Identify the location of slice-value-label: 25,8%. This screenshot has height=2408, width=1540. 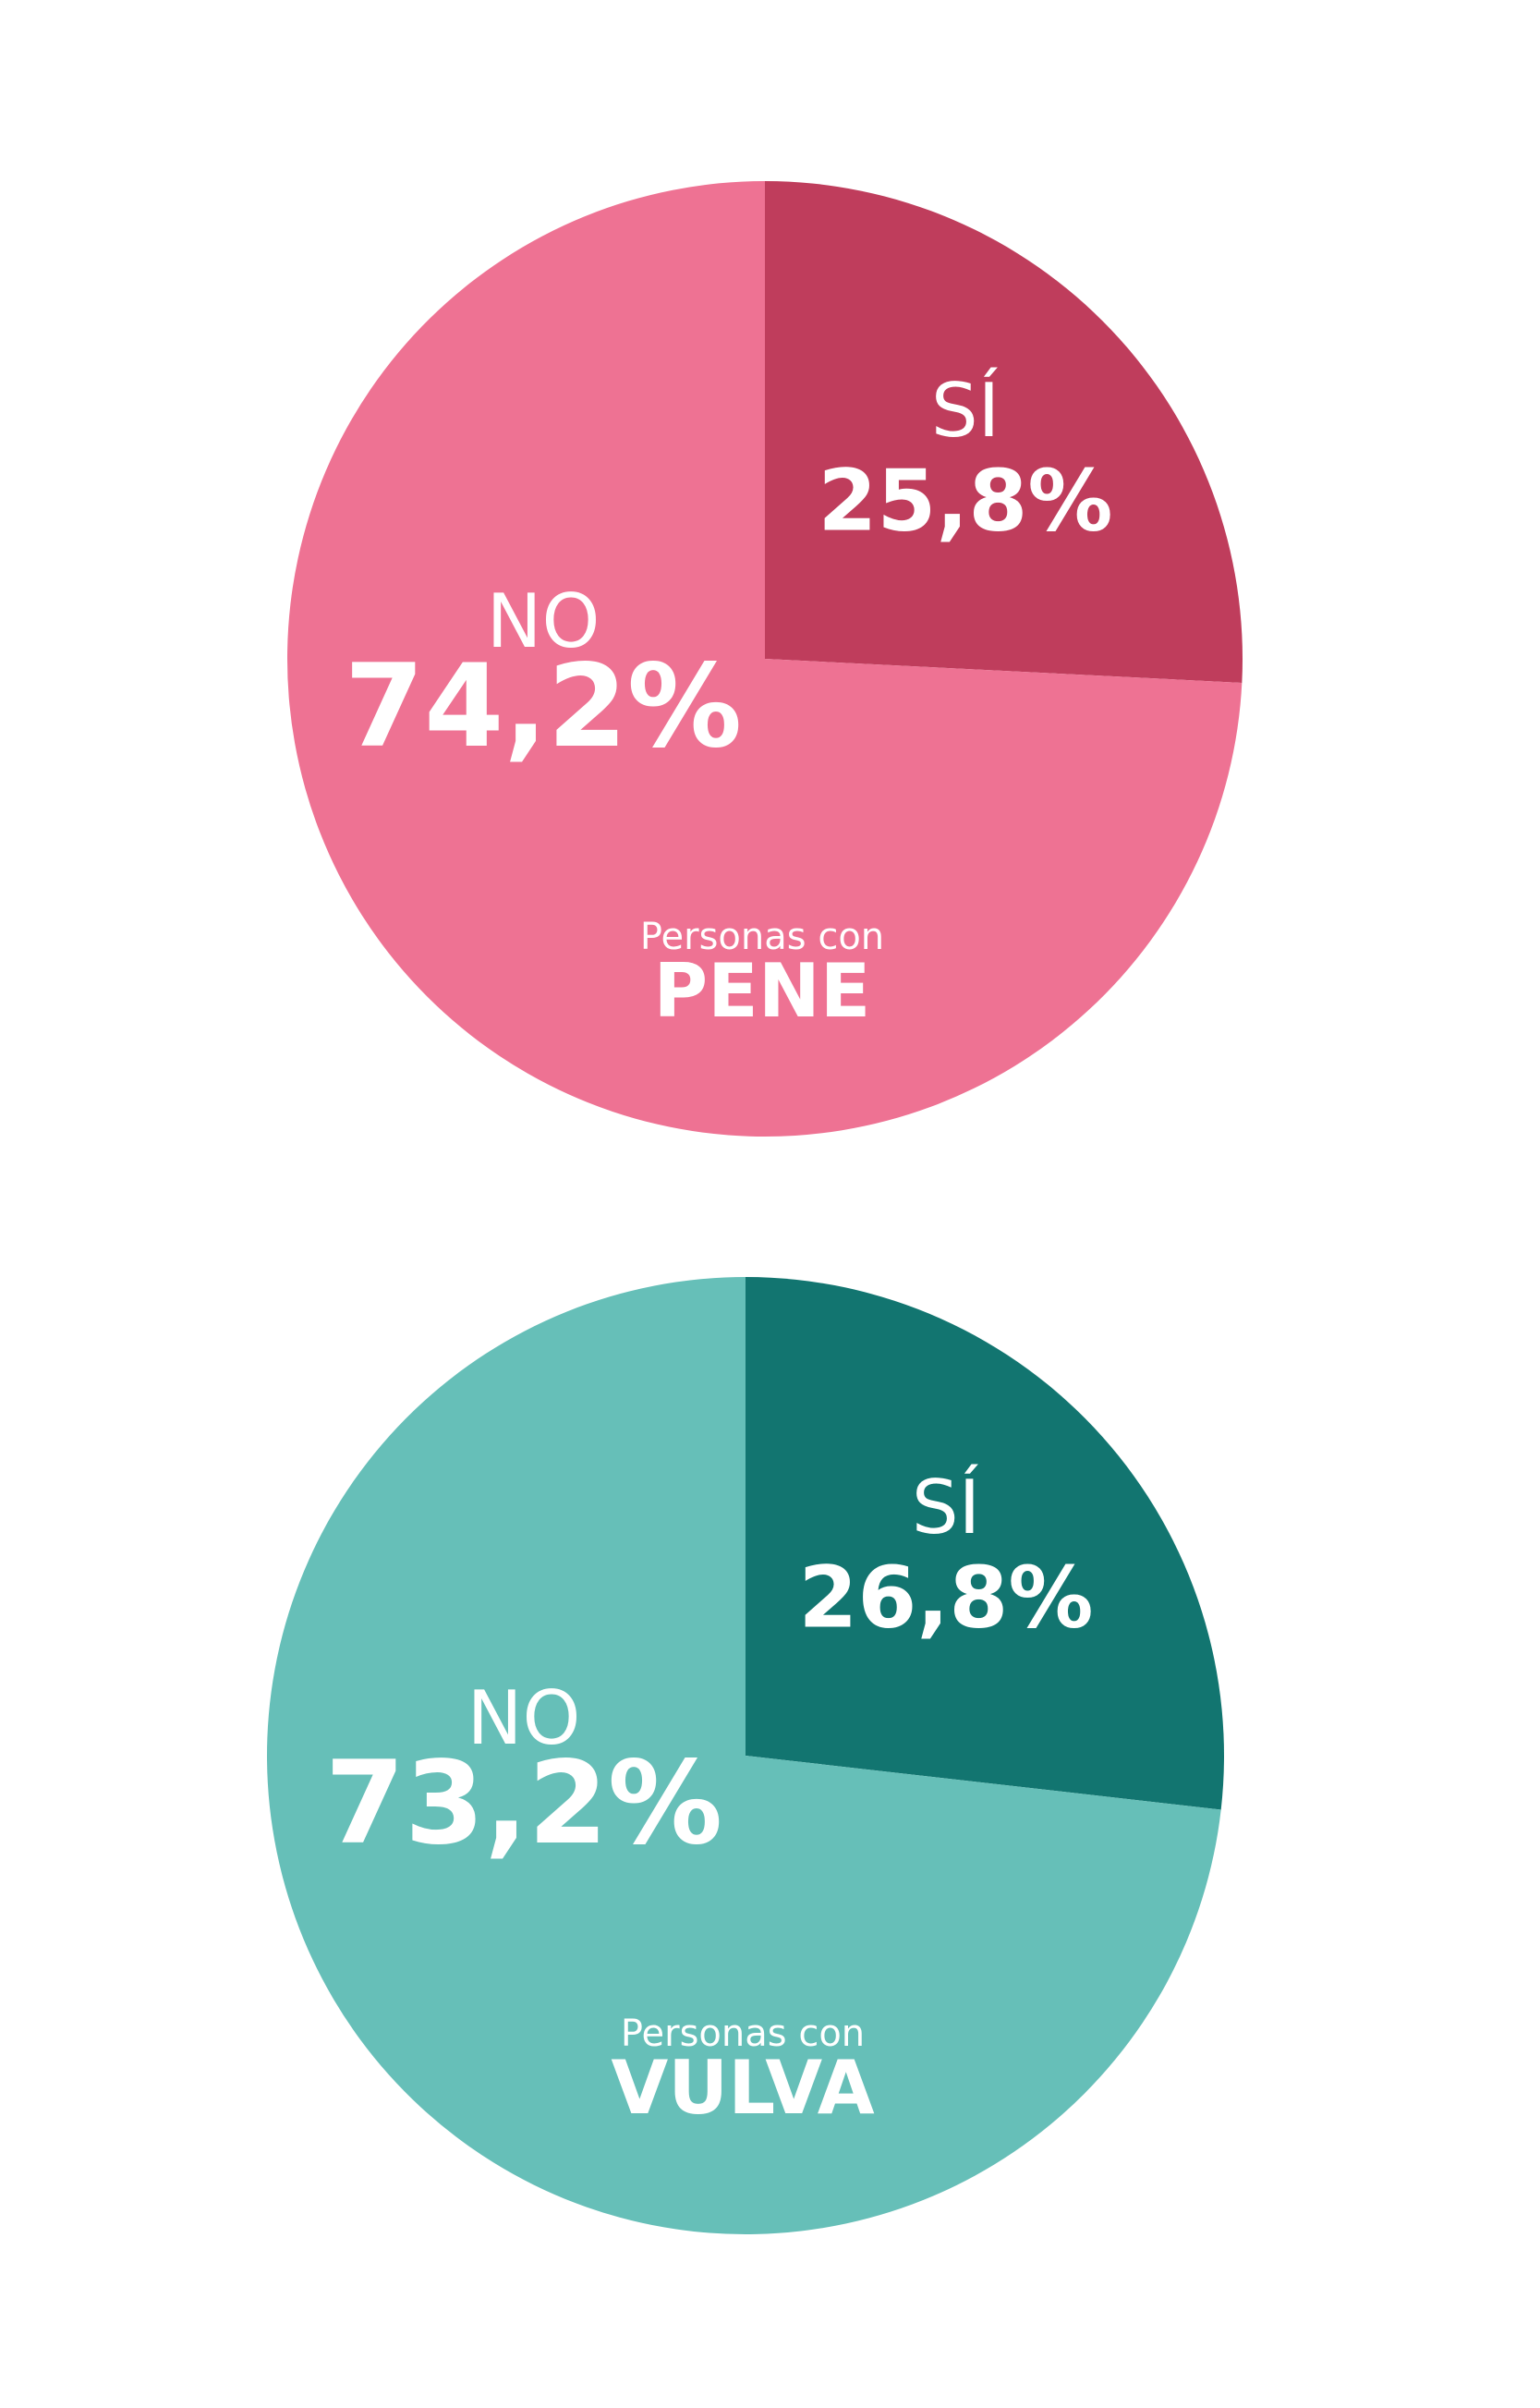
(965, 500).